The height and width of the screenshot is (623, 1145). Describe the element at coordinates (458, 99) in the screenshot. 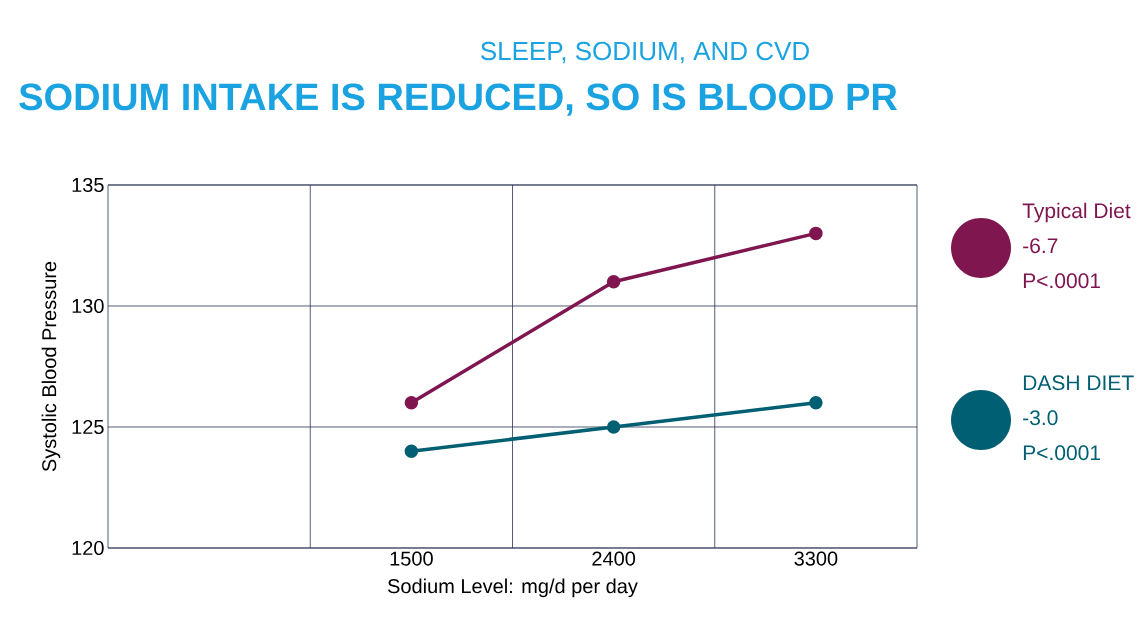

I see `chart-title: SODIUM INTAKE IS REDUCED, SO IS BLOOD PR` at that location.